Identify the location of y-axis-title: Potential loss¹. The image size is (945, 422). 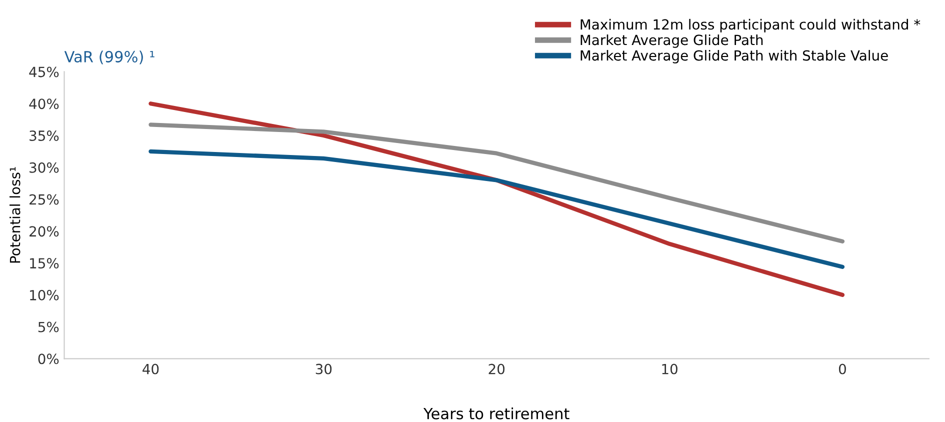
(15, 215).